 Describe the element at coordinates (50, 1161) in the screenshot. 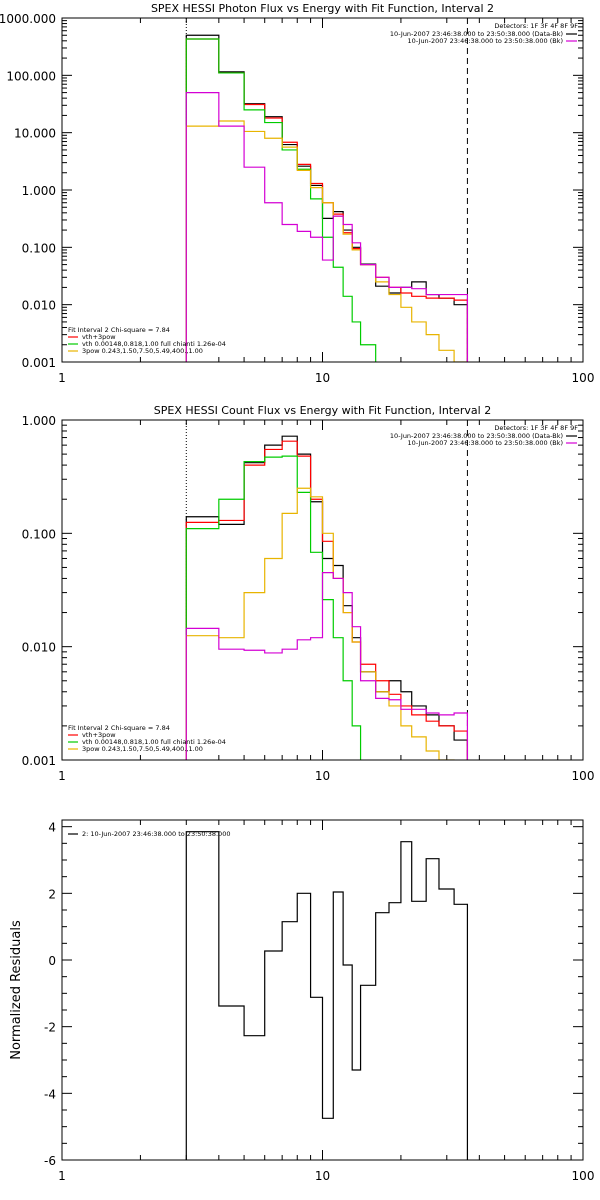

I see `y-tick-label: -6` at that location.